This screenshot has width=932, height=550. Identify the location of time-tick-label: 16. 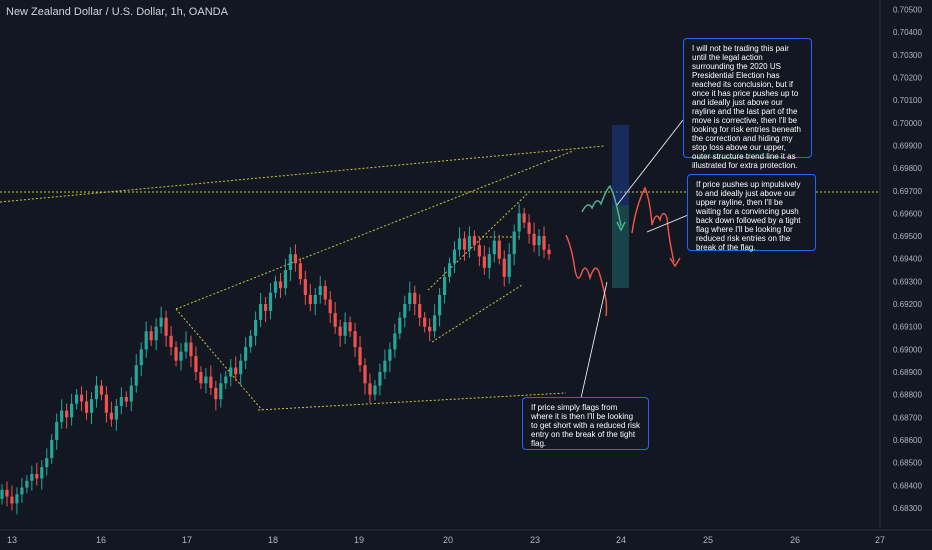
(101, 540).